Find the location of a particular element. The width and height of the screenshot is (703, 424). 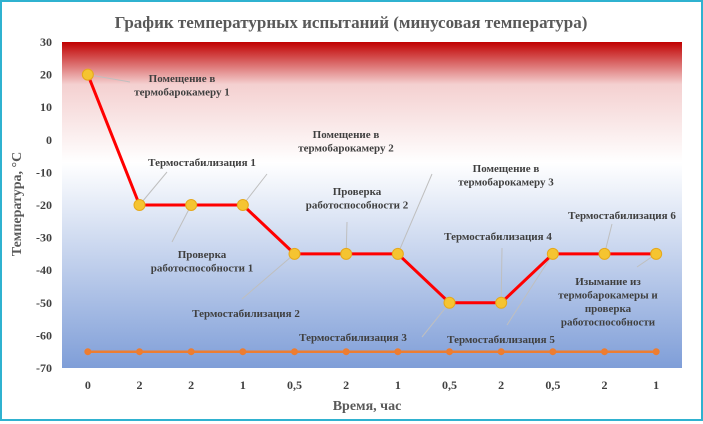

annotation-label: Термостабилизация 5 is located at coordinates (501, 340).